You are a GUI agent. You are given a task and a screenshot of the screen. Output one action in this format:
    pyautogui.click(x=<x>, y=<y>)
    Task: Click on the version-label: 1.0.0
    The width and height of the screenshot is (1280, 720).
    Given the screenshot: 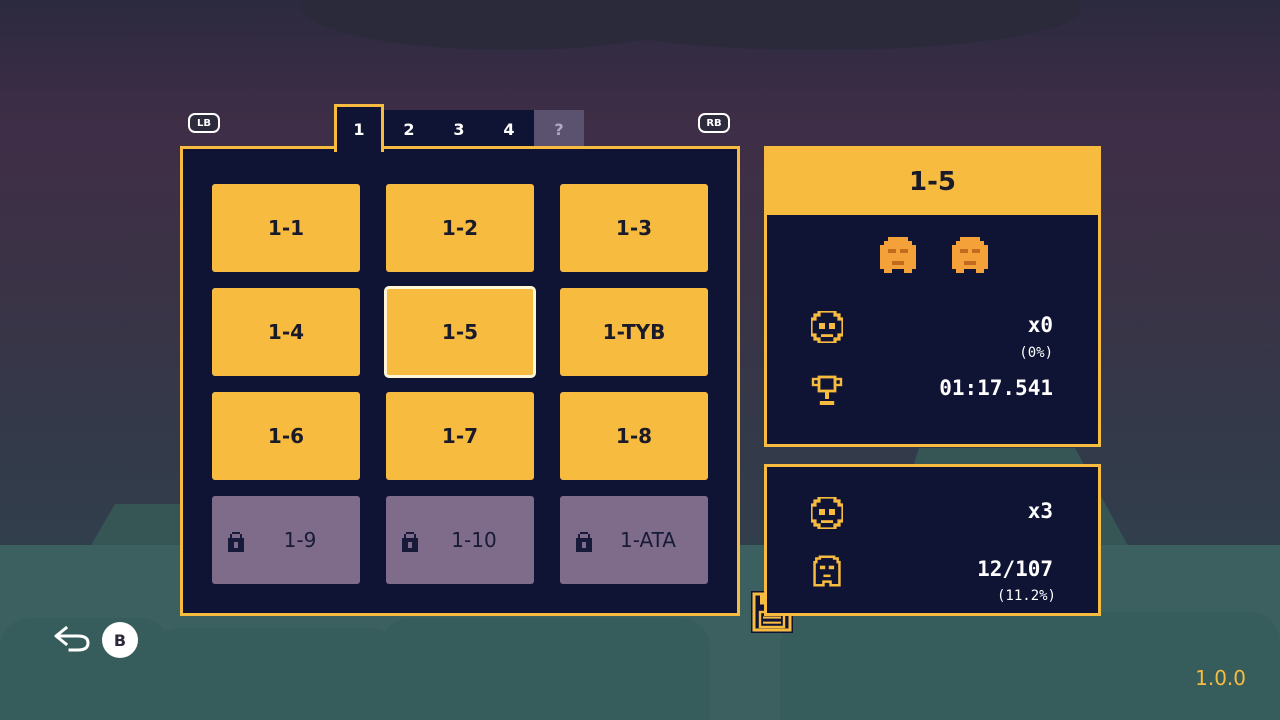 What is the action you would take?
    pyautogui.click(x=1220, y=678)
    